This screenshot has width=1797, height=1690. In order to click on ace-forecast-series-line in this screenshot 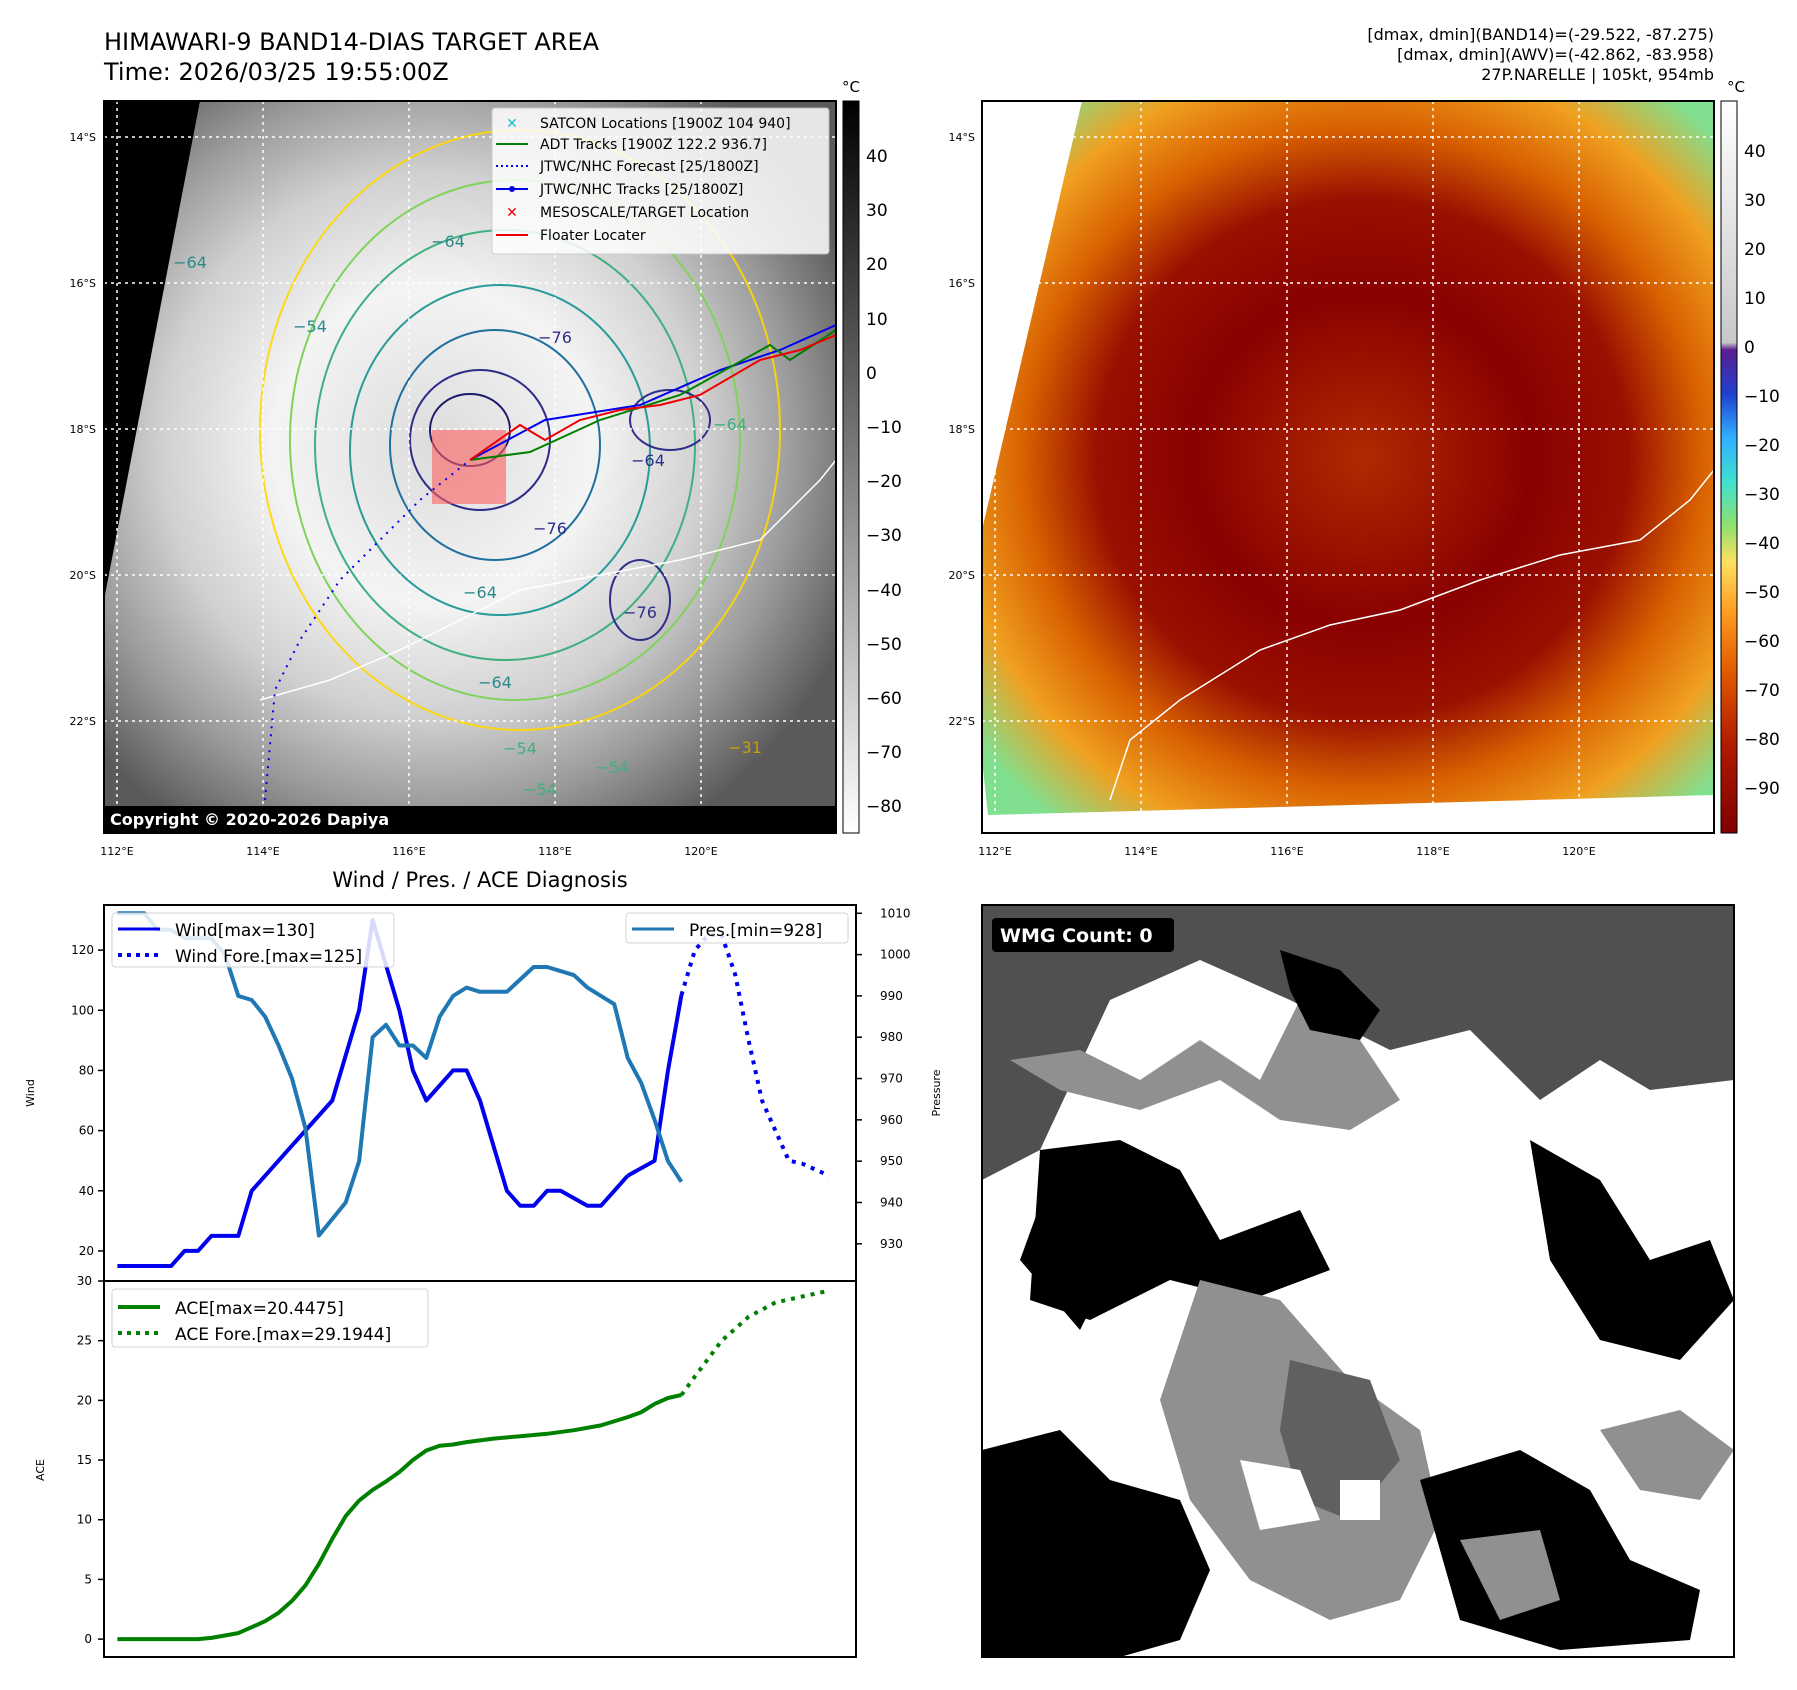, I will do `click(754, 1342)`.